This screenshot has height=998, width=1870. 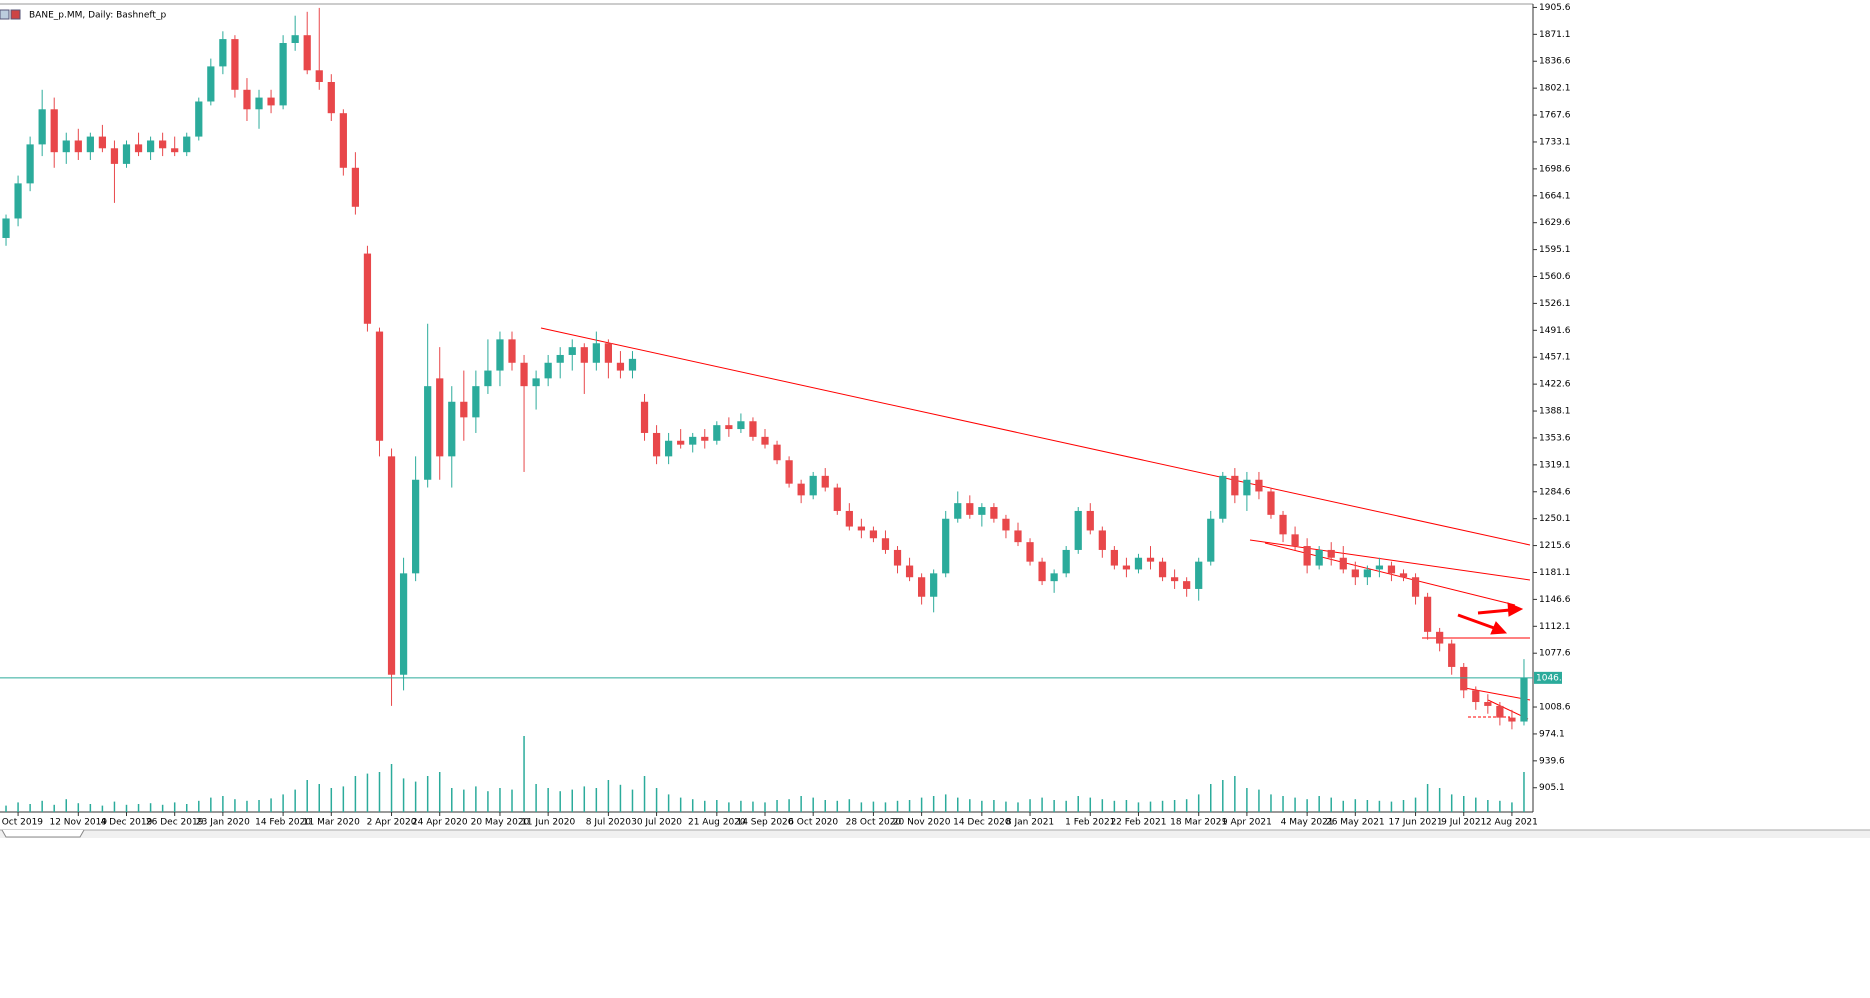 What do you see at coordinates (43, 833) in the screenshot?
I see `tab` at bounding box center [43, 833].